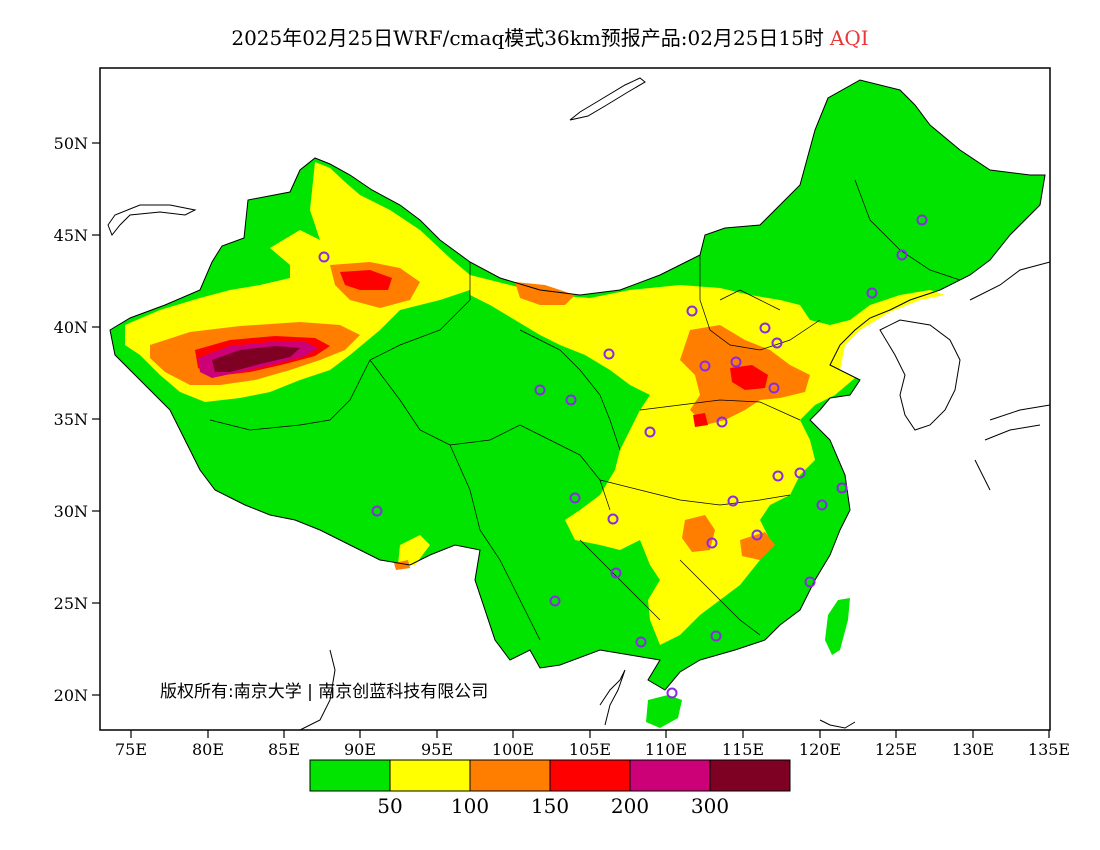  What do you see at coordinates (750, 775) in the screenshot?
I see `legend-swatch-hazardous` at bounding box center [750, 775].